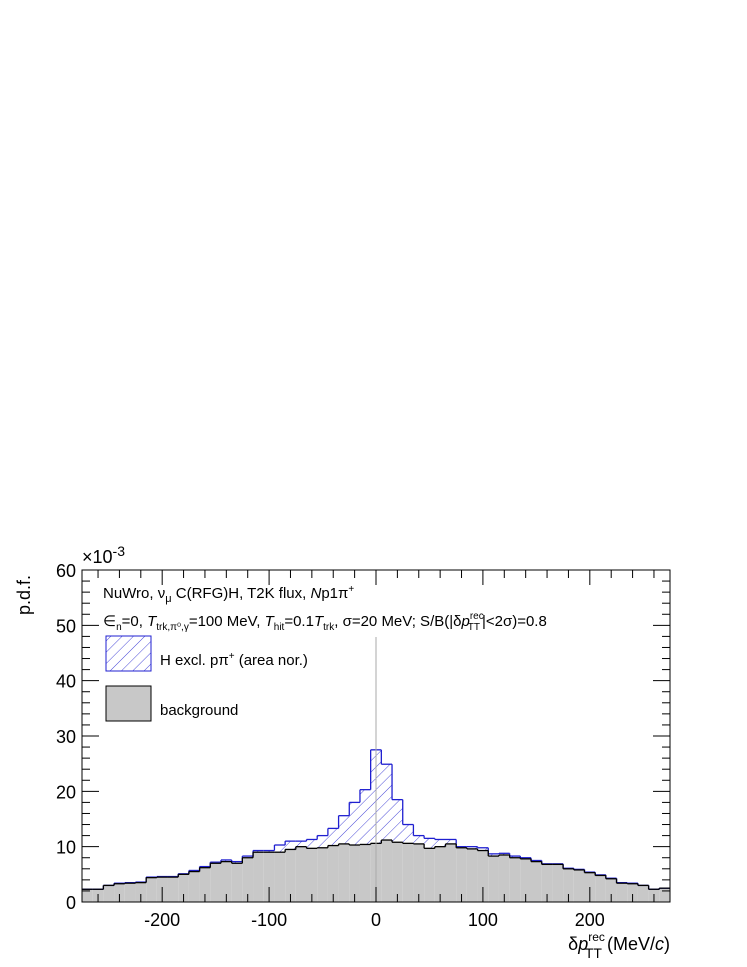 The image size is (747, 967). I want to click on t: NuWro, ν, so click(134, 593).